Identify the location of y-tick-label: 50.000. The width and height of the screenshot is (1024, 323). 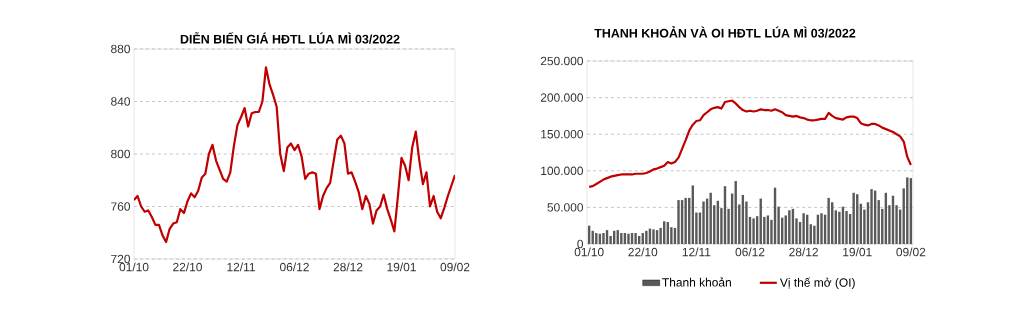
(565, 207).